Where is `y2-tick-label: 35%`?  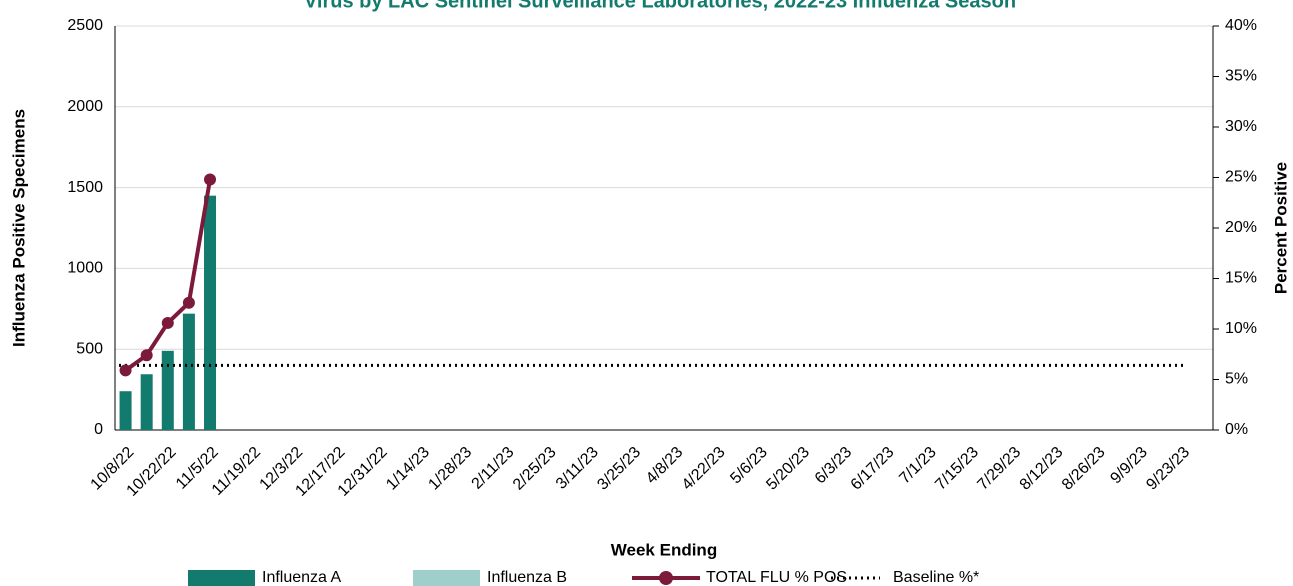
y2-tick-label: 35% is located at coordinates (1241, 76).